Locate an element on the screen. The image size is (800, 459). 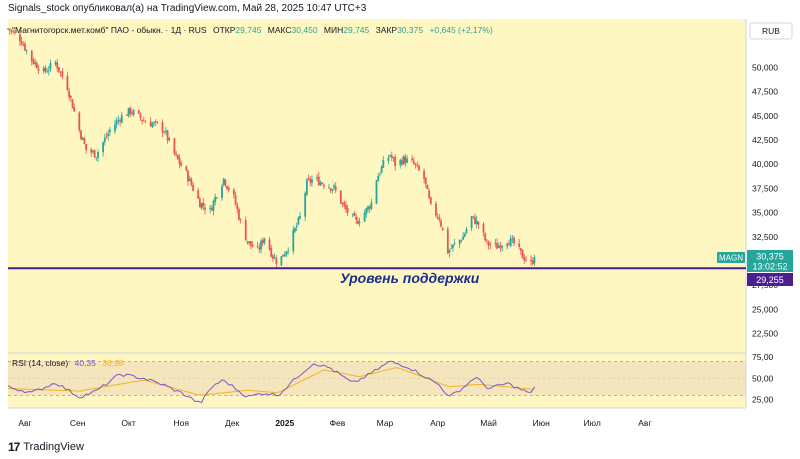
legend-high-label: МАКС is located at coordinates (280, 30).